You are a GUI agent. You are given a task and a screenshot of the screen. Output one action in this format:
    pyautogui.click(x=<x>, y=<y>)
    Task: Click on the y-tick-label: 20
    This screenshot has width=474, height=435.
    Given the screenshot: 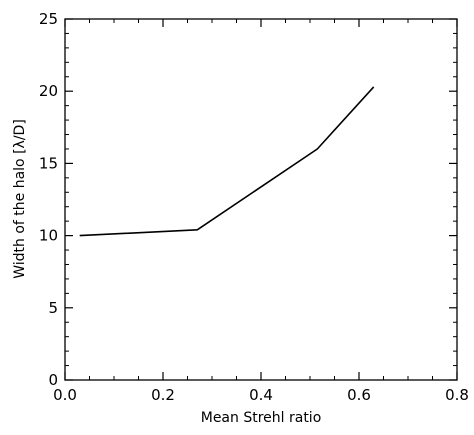 What is the action you would take?
    pyautogui.click(x=48, y=91)
    